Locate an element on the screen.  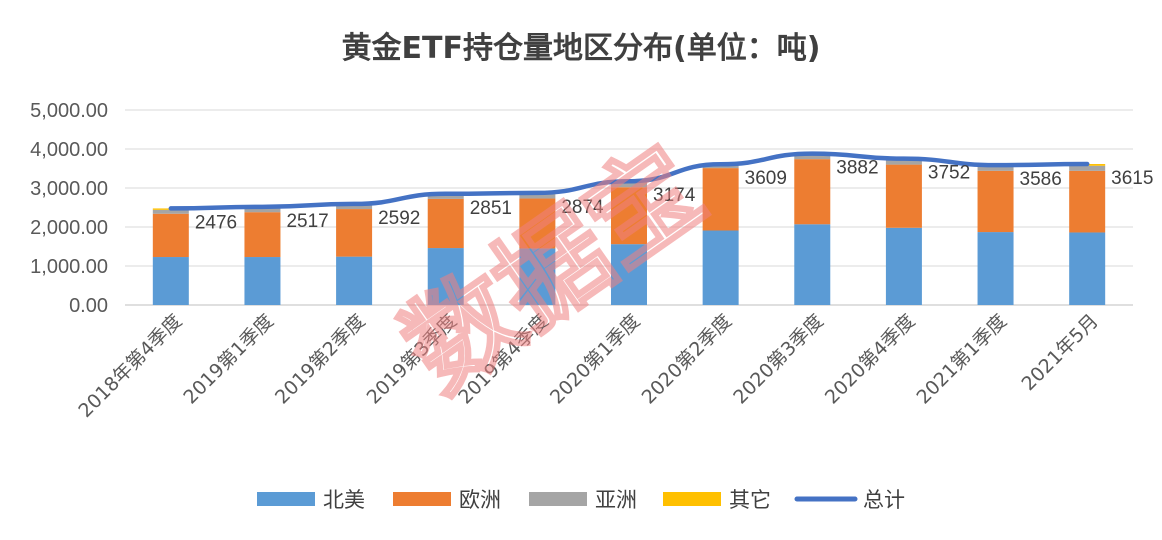
total-data-label: 2476 is located at coordinates (216, 222).